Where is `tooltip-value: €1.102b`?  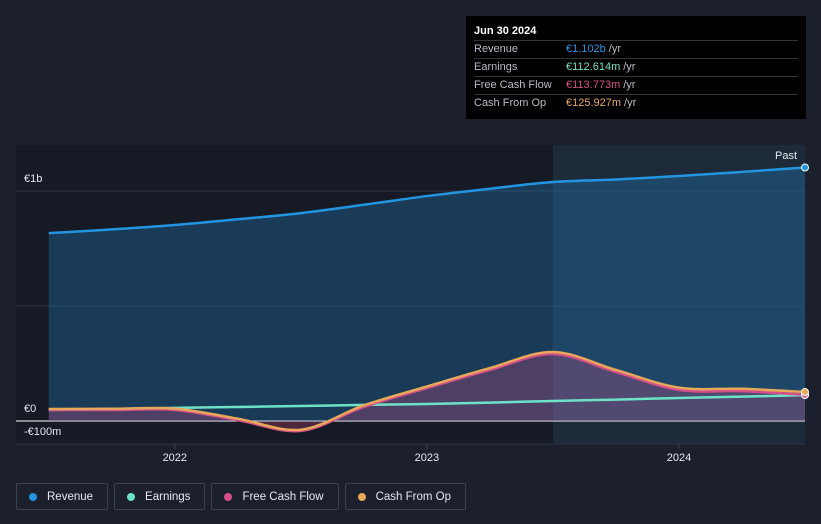
tooltip-value: €1.102b is located at coordinates (586, 49).